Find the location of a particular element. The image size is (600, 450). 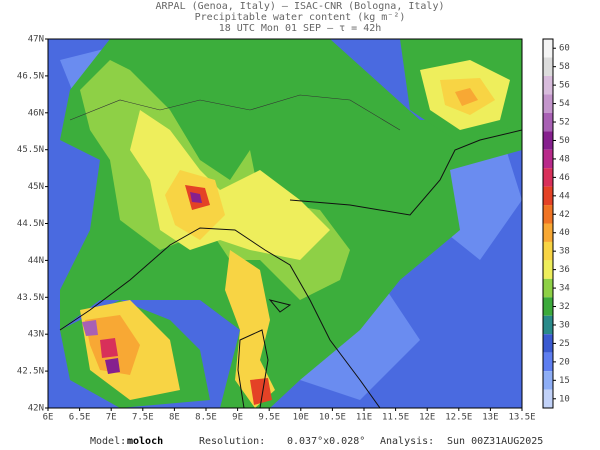

lon-label: 10.5E is located at coordinates (332, 418).